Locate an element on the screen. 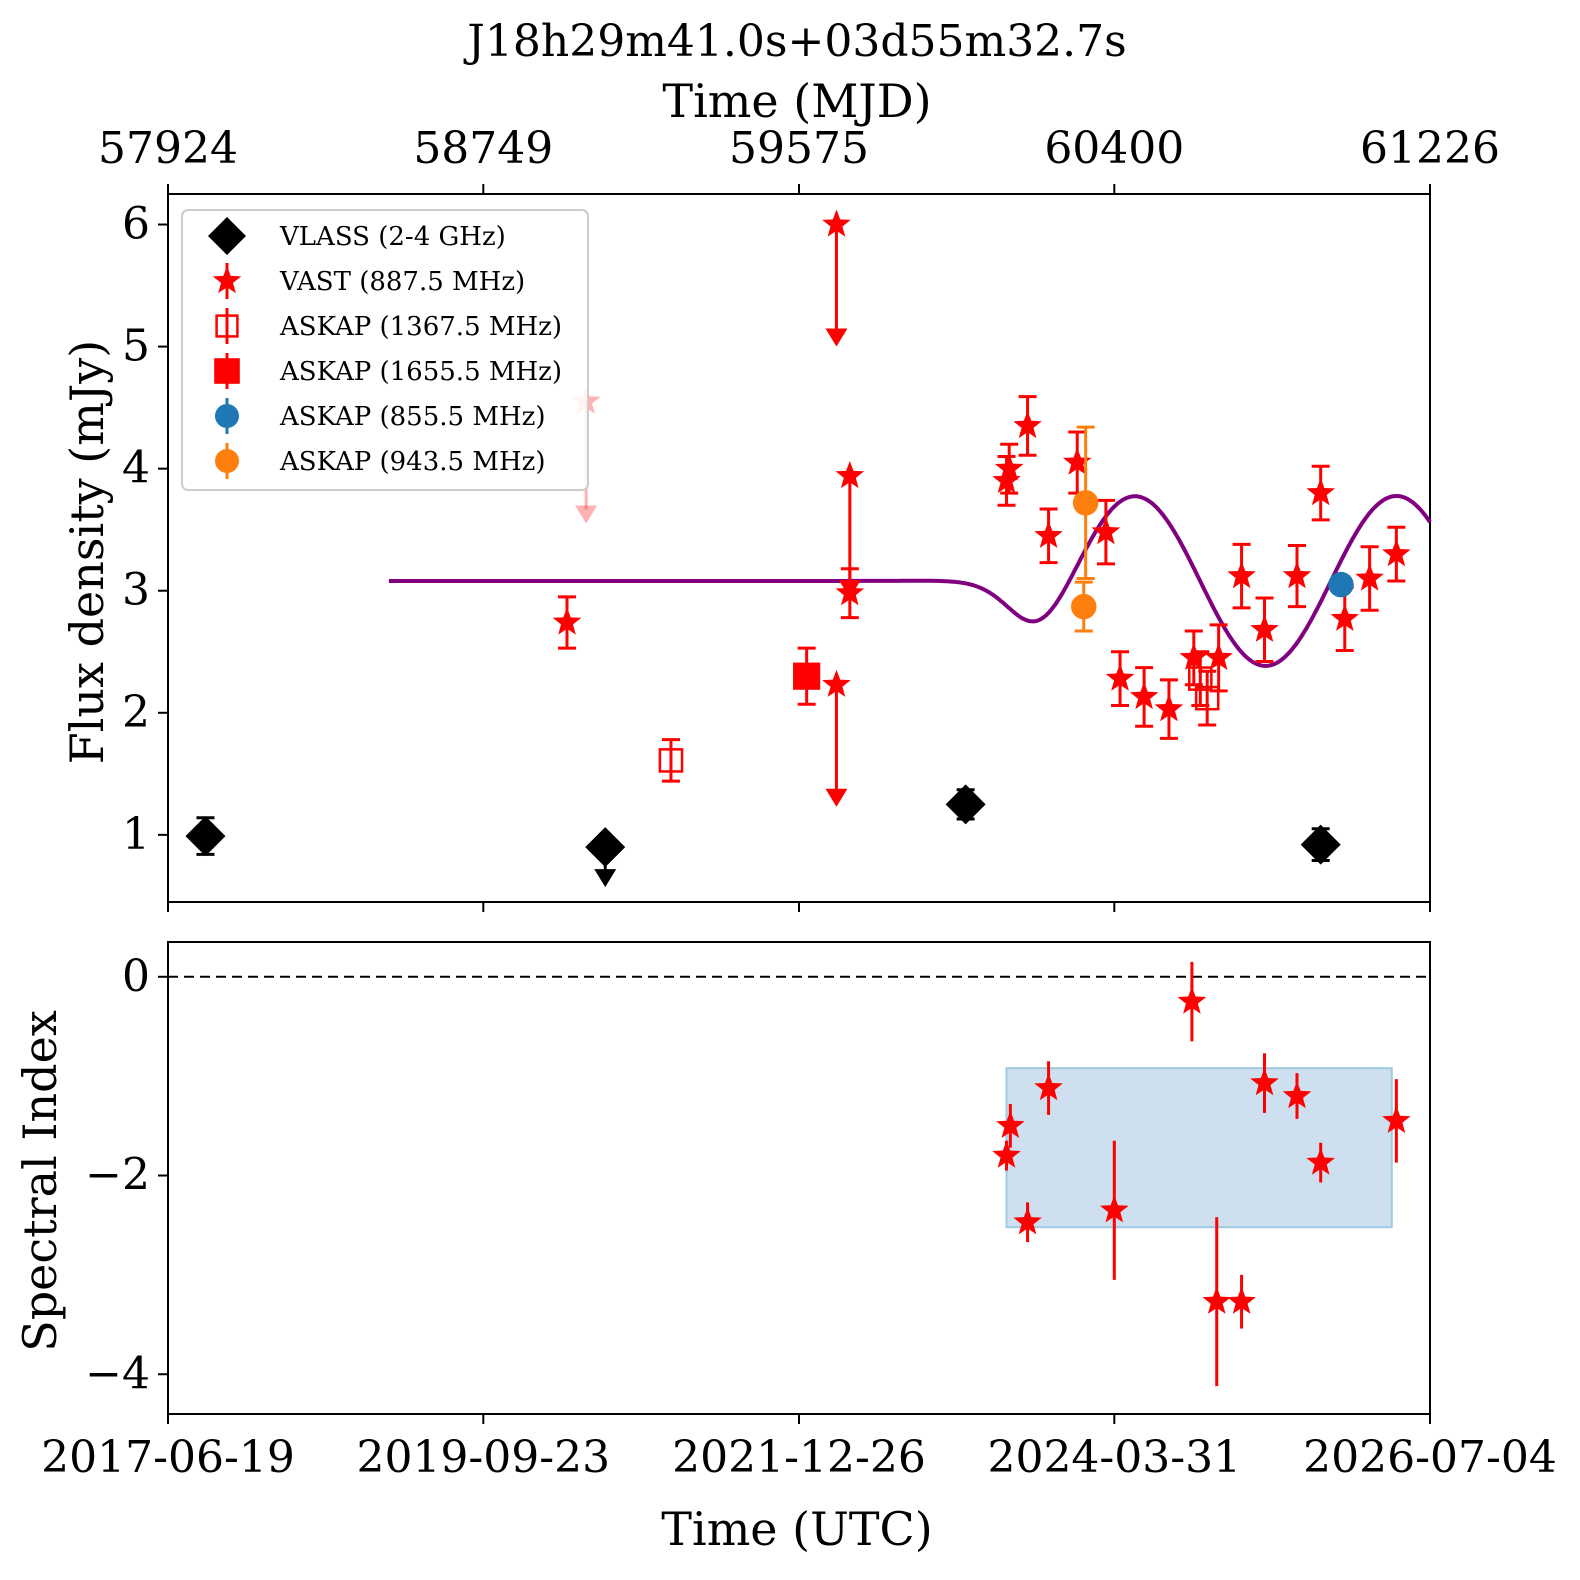  legend-label: ASKAP (943.5 MHz) is located at coordinates (412, 462).